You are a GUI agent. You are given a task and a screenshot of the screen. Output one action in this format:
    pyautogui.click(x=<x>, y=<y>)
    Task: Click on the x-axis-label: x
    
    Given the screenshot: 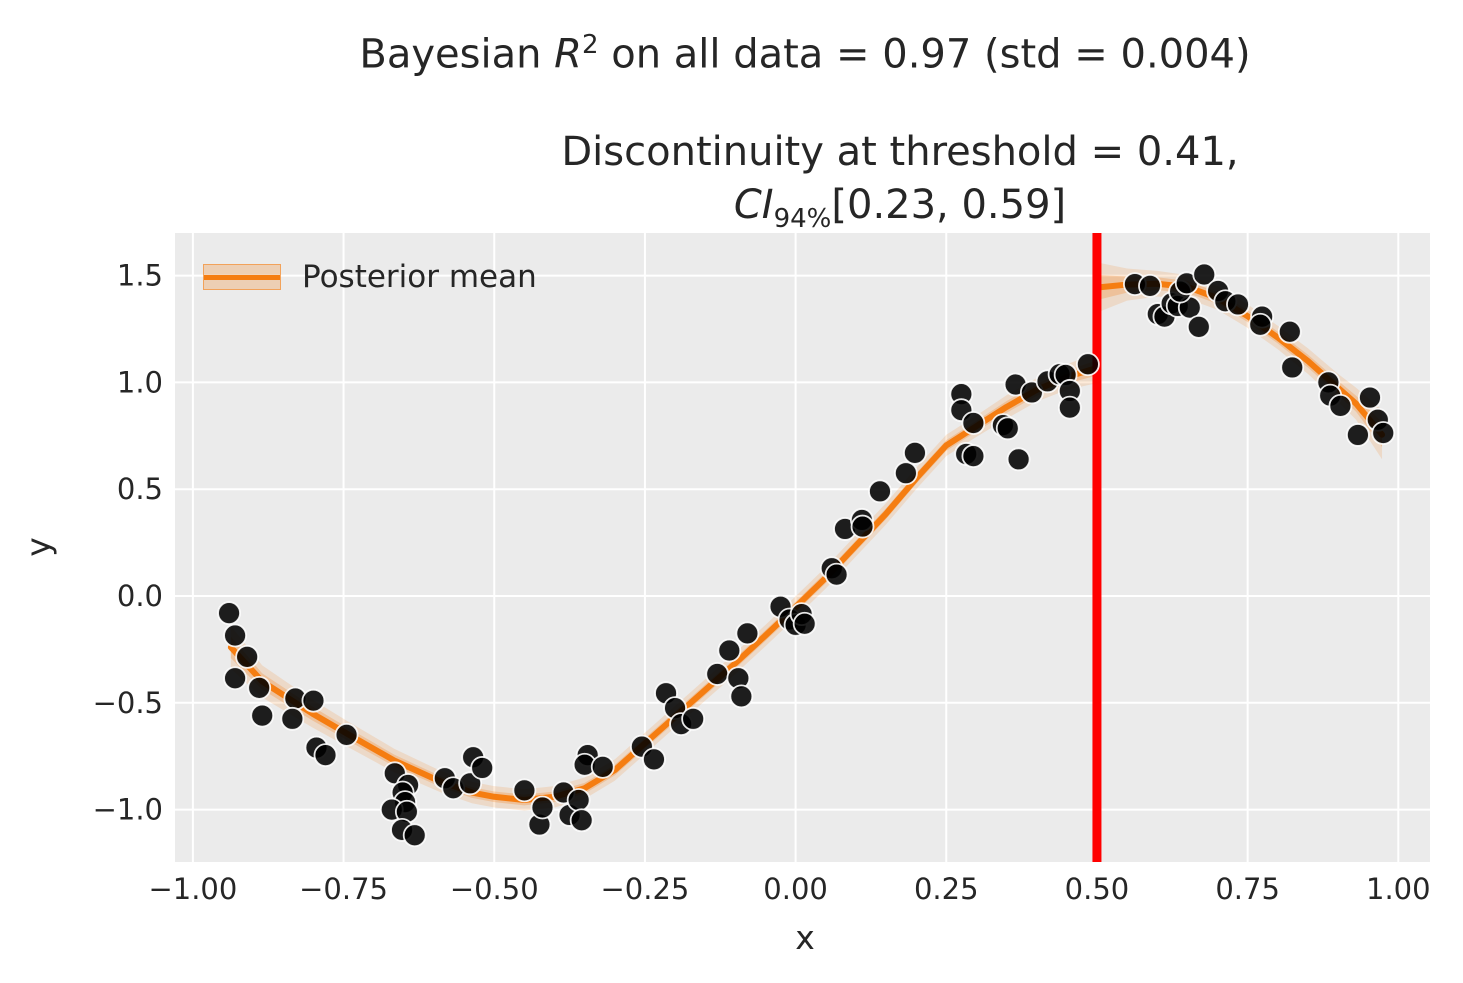 What is the action you would take?
    pyautogui.click(x=805, y=937)
    